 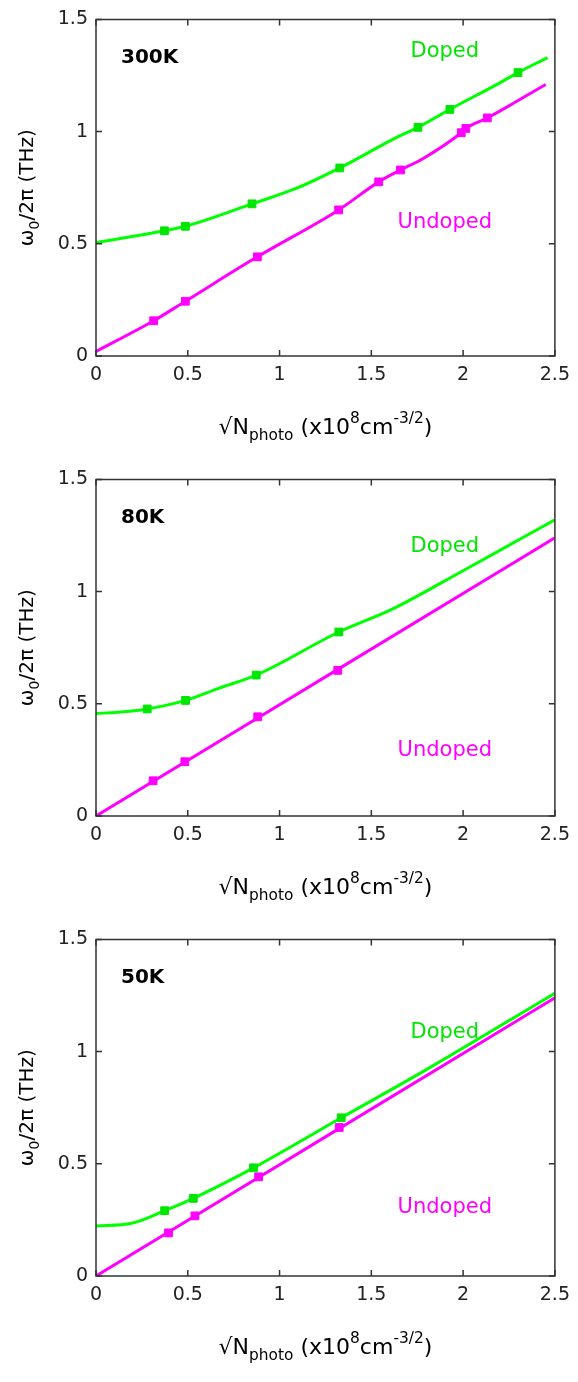 I want to click on series-label: Undoped, so click(x=444, y=221).